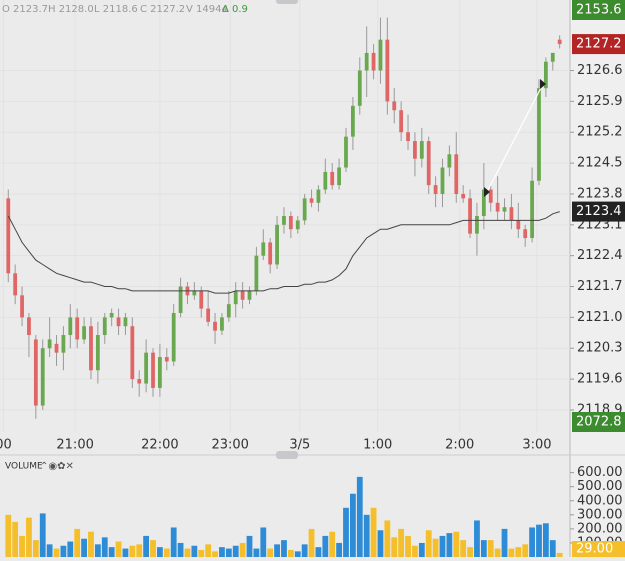  What do you see at coordinates (287, 2) in the screenshot?
I see `scroll-handle` at bounding box center [287, 2].